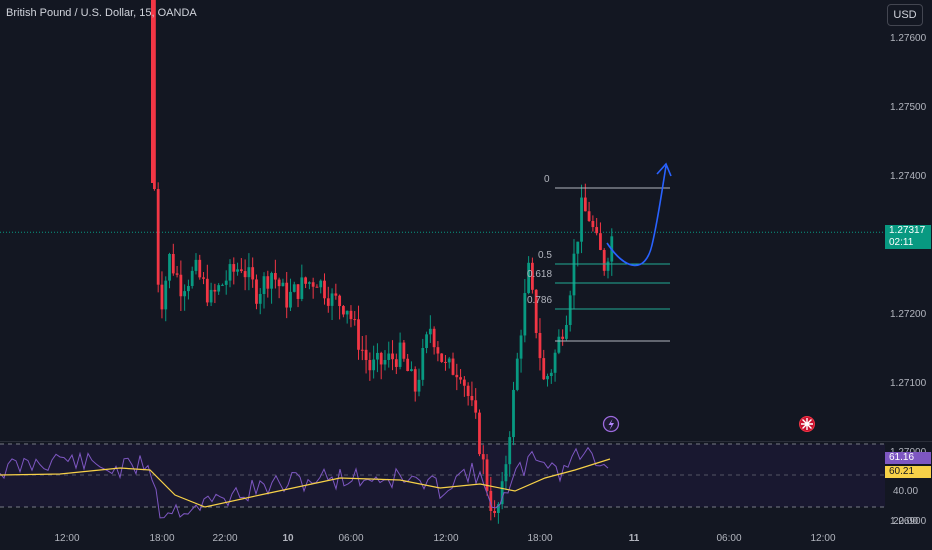  Describe the element at coordinates (908, 107) in the screenshot. I see `price-tick-label: 1.27500` at that location.